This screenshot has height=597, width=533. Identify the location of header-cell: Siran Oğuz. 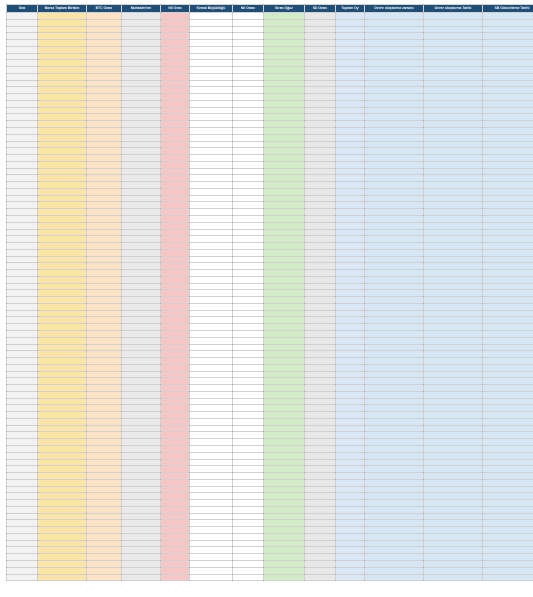
(284, 8).